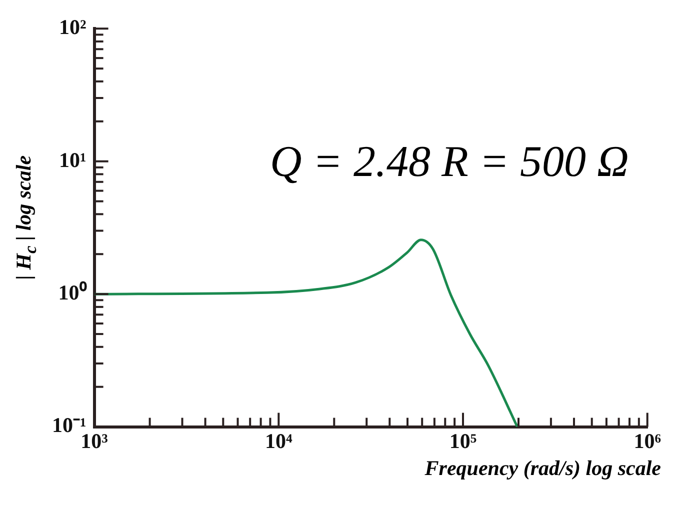  What do you see at coordinates (647, 440) in the screenshot?
I see `x-tick-label: 10⁶` at bounding box center [647, 440].